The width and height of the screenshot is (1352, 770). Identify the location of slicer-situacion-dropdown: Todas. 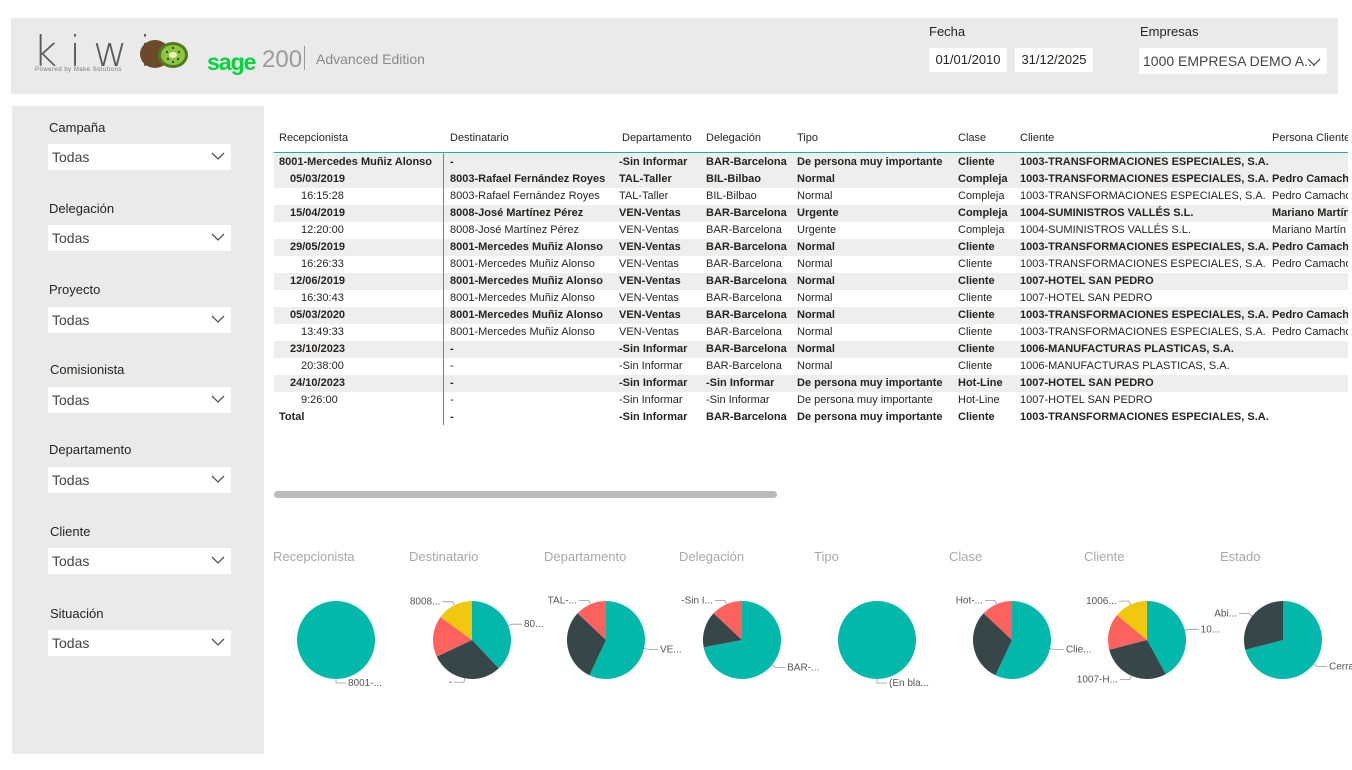
(139, 643).